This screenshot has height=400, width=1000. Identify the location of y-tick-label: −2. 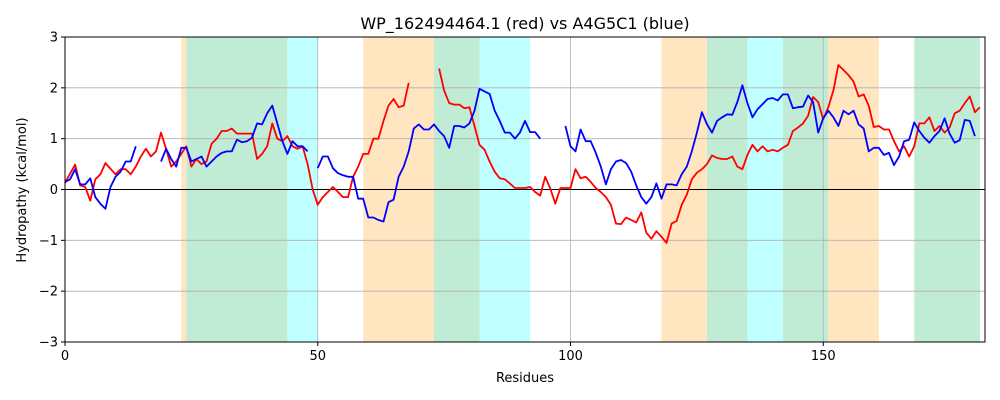
(48, 292).